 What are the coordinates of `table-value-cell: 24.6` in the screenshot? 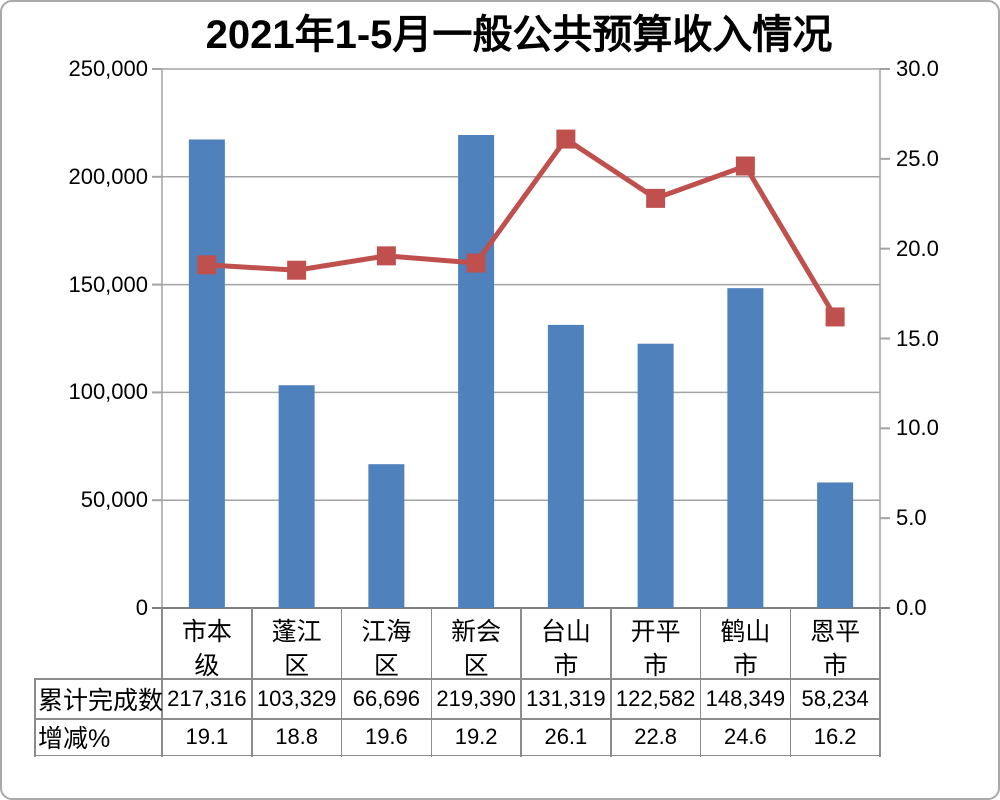 It's located at (745, 737).